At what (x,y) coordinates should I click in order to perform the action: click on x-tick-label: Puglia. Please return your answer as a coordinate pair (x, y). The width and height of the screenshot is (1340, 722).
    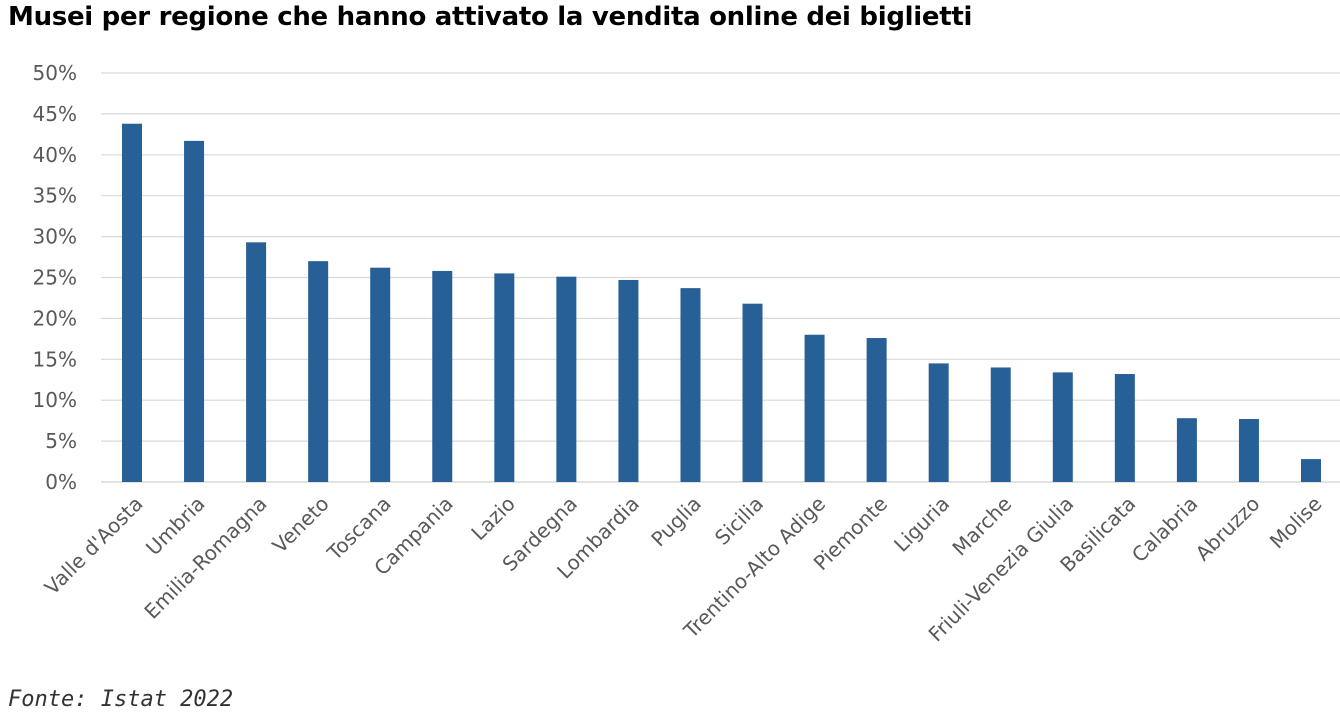
    Looking at the image, I should click on (676, 522).